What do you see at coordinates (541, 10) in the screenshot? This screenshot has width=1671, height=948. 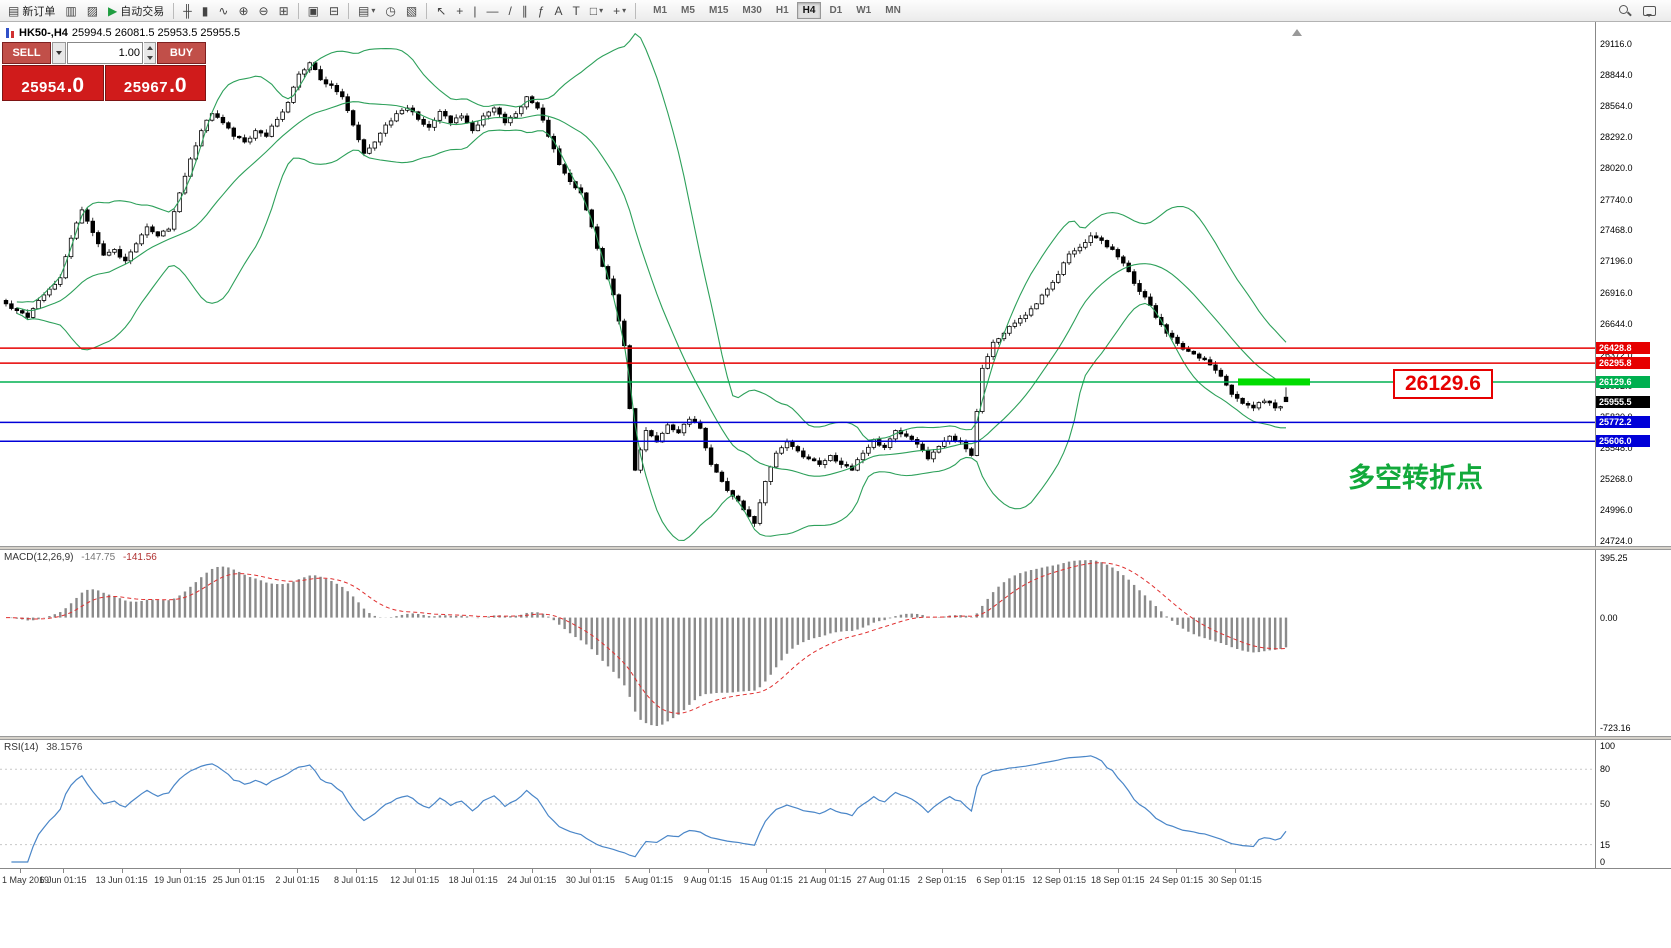 I see `fibonacci-tool-button: ƒ` at bounding box center [541, 10].